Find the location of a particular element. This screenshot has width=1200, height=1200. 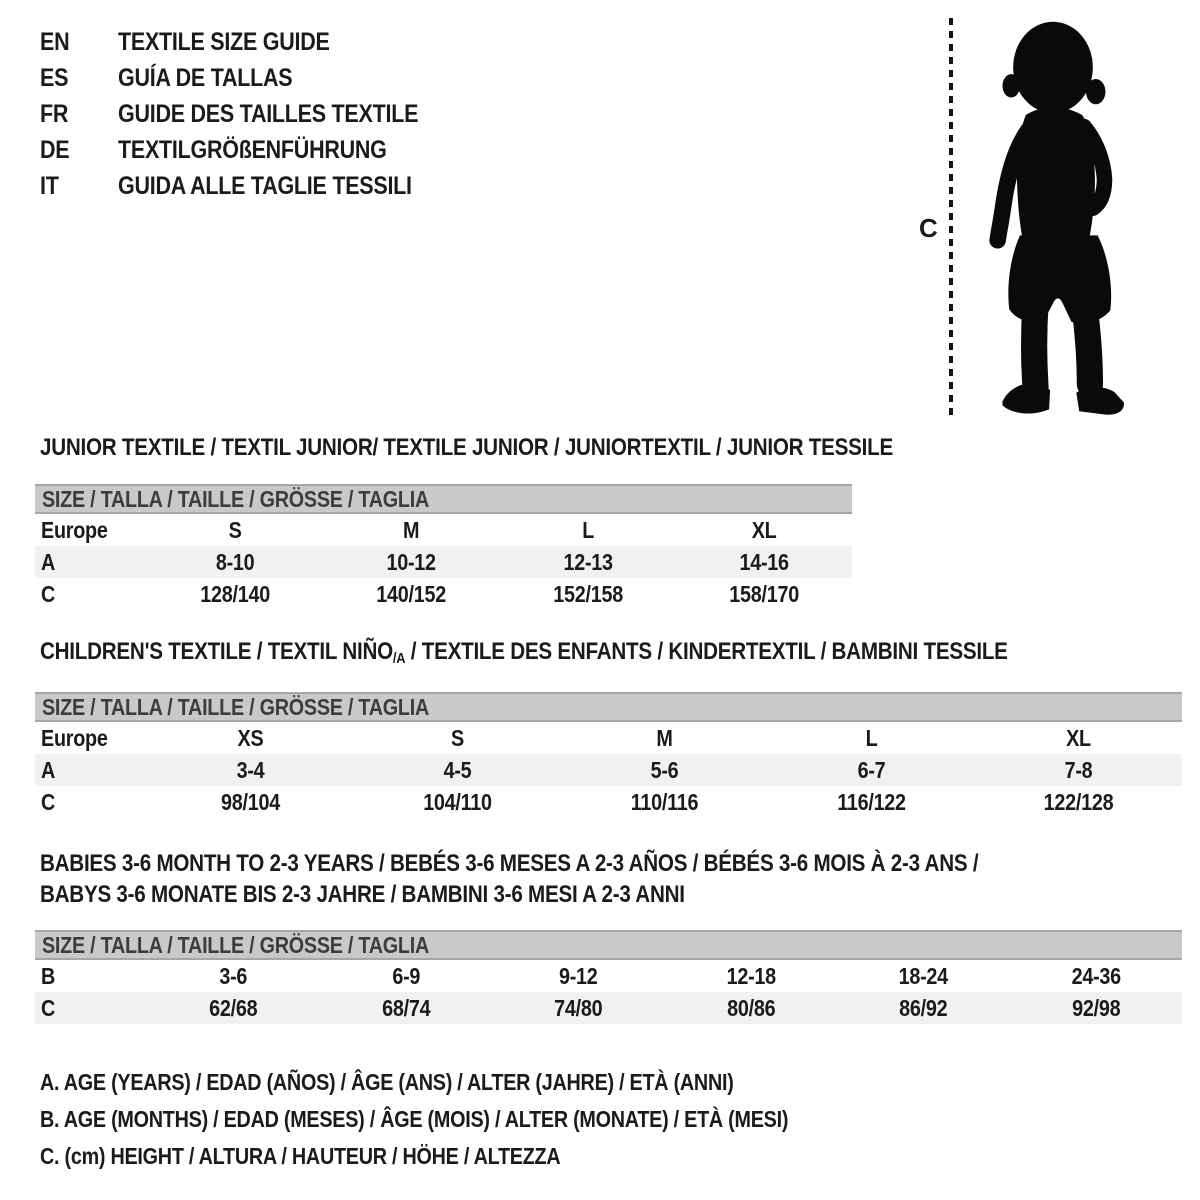

table-cell: 62/68 is located at coordinates (233, 1007).